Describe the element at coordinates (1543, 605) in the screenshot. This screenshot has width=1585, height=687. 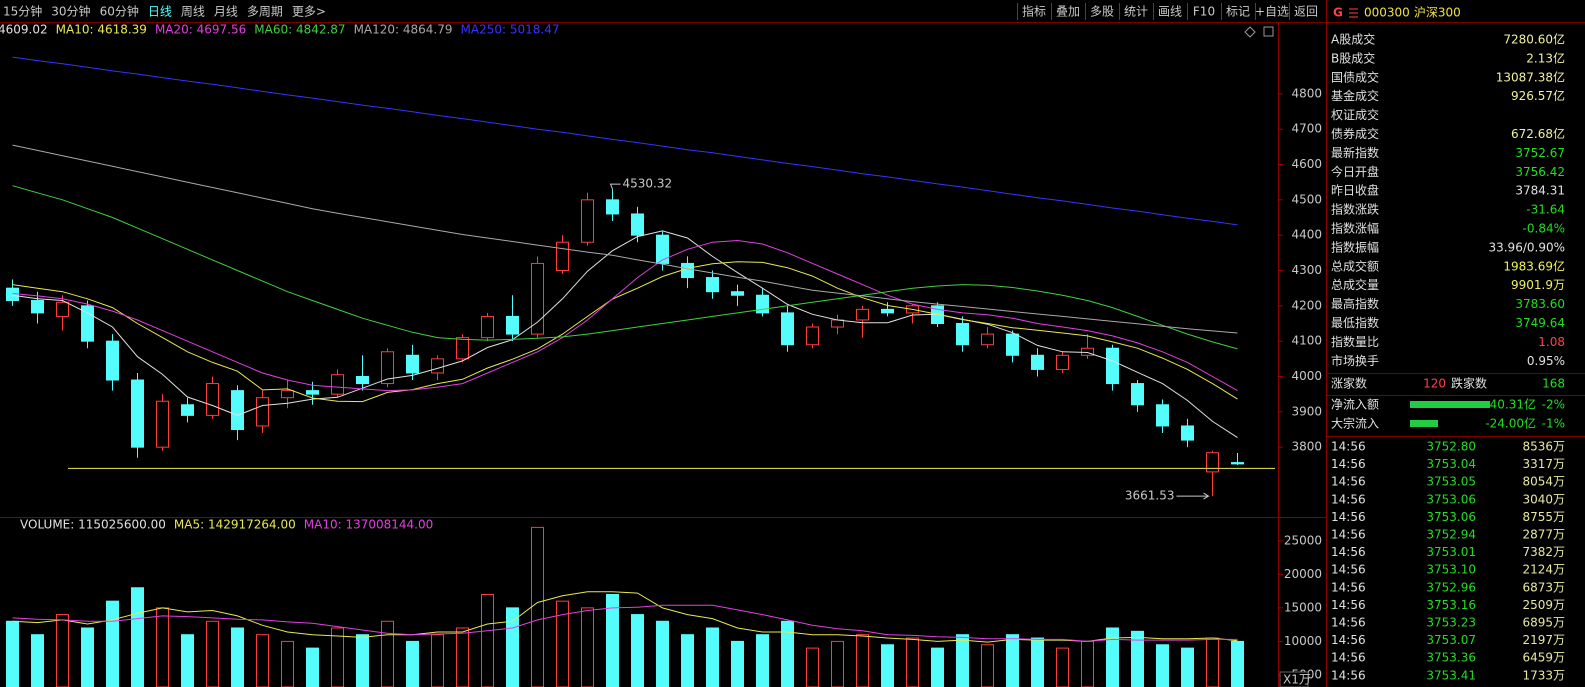
I see `tick-volume: 2509万` at that location.